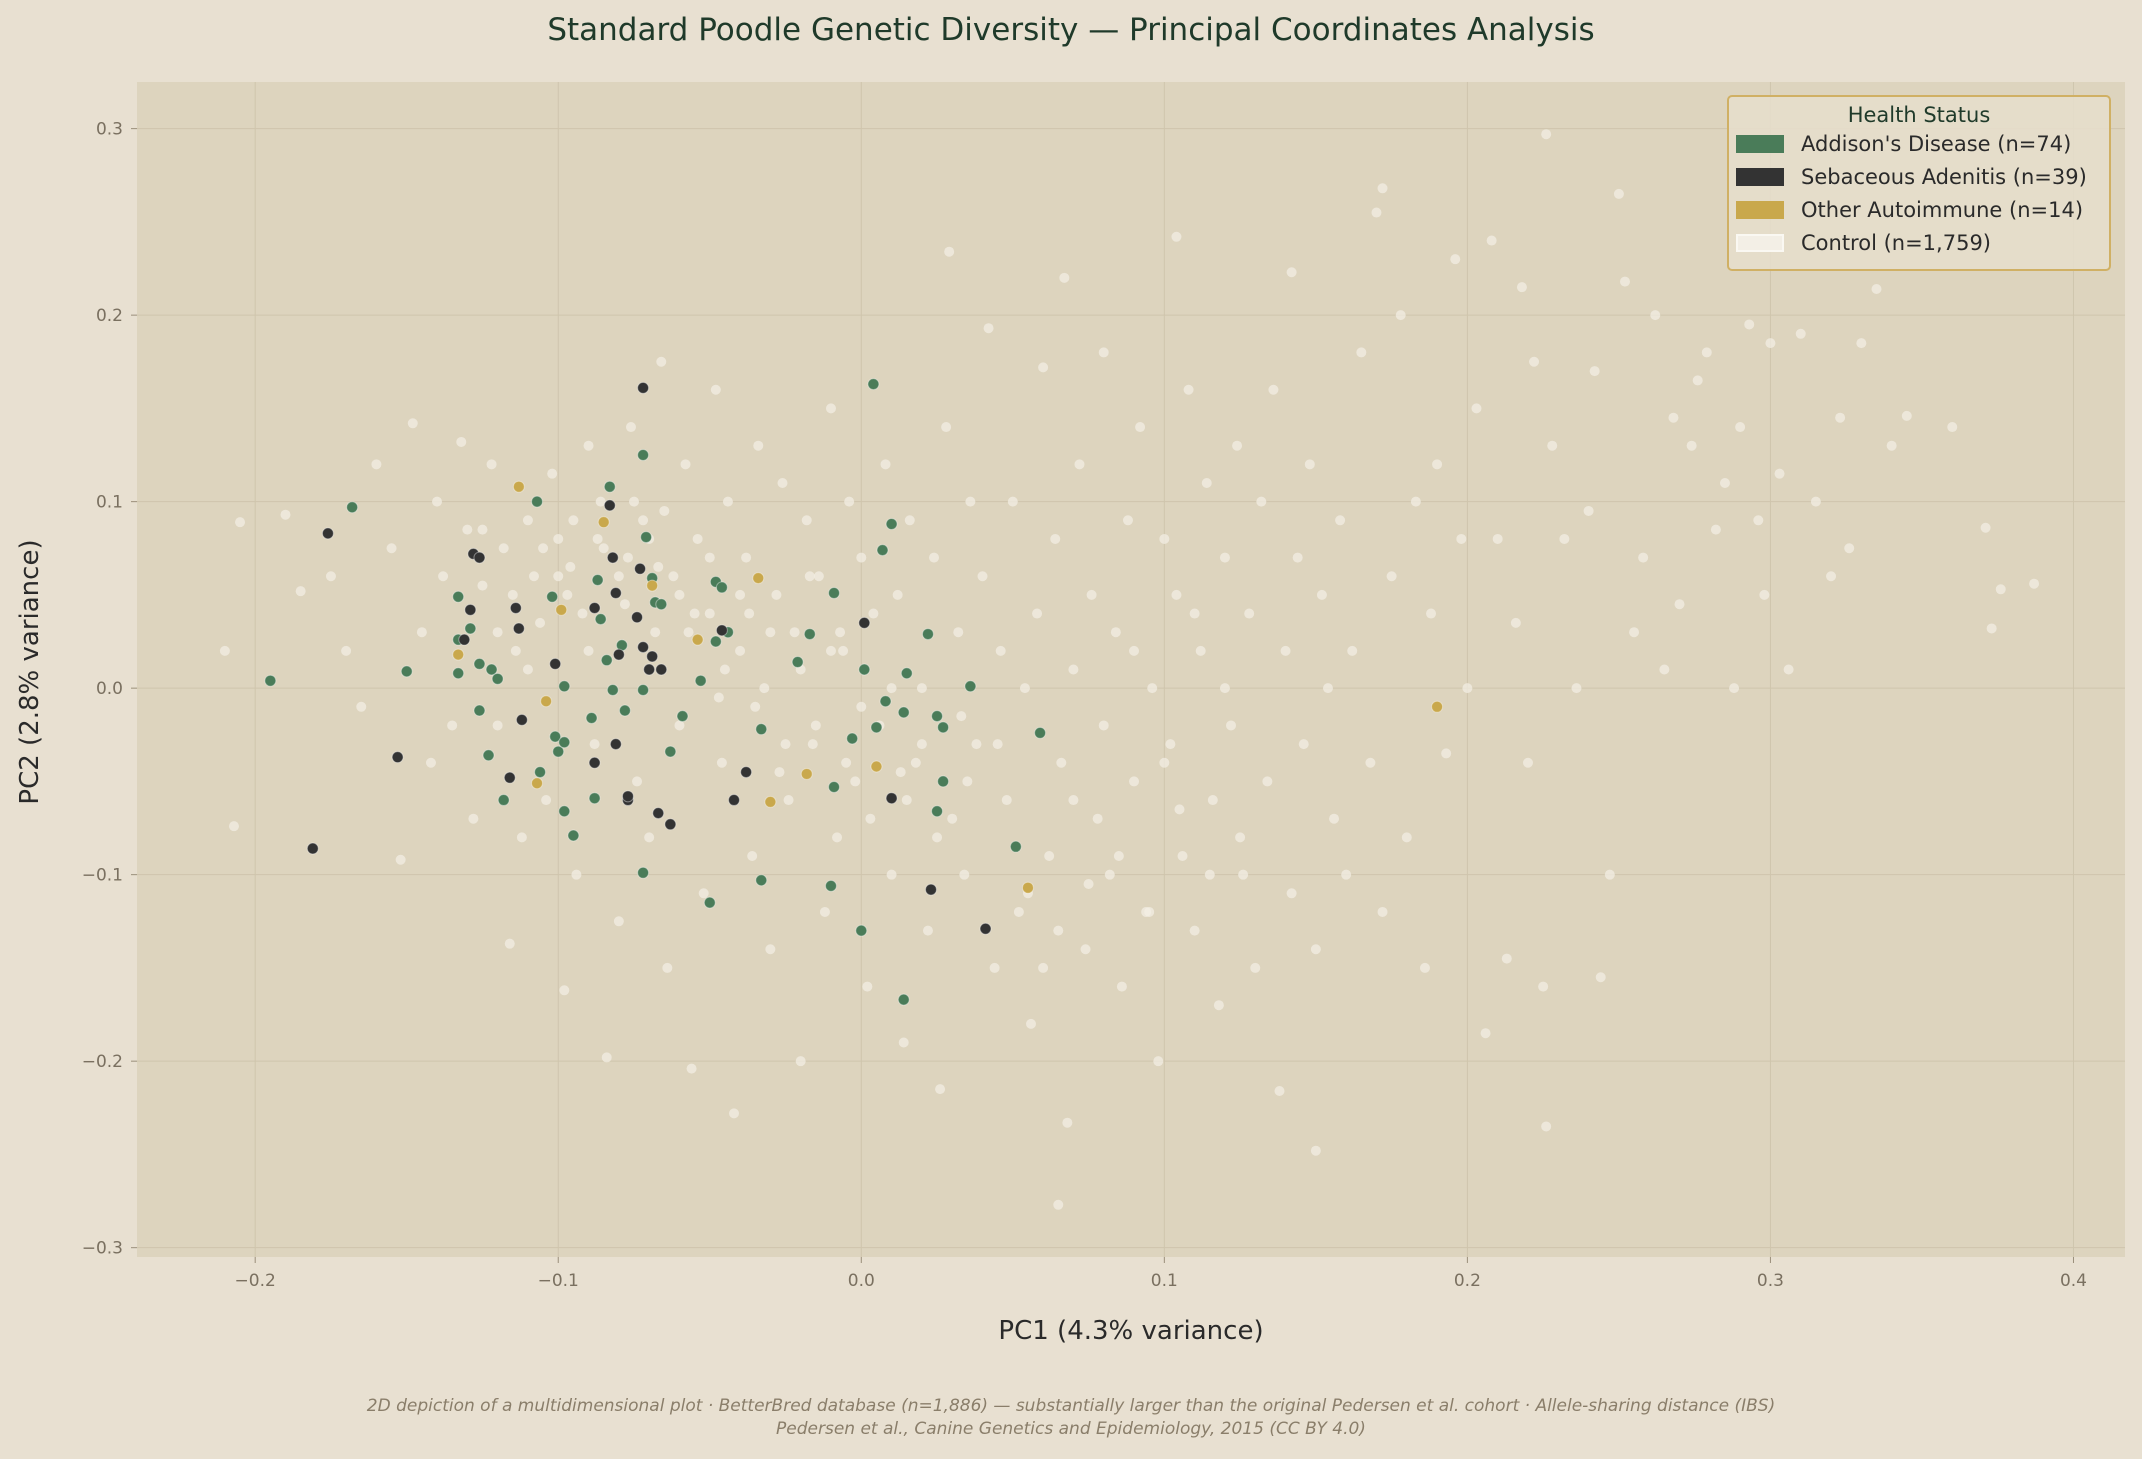 Image resolution: width=2142 pixels, height=1459 pixels. I want to click on legend-label: Sebaceous Adenitis (n=39), so click(1944, 176).